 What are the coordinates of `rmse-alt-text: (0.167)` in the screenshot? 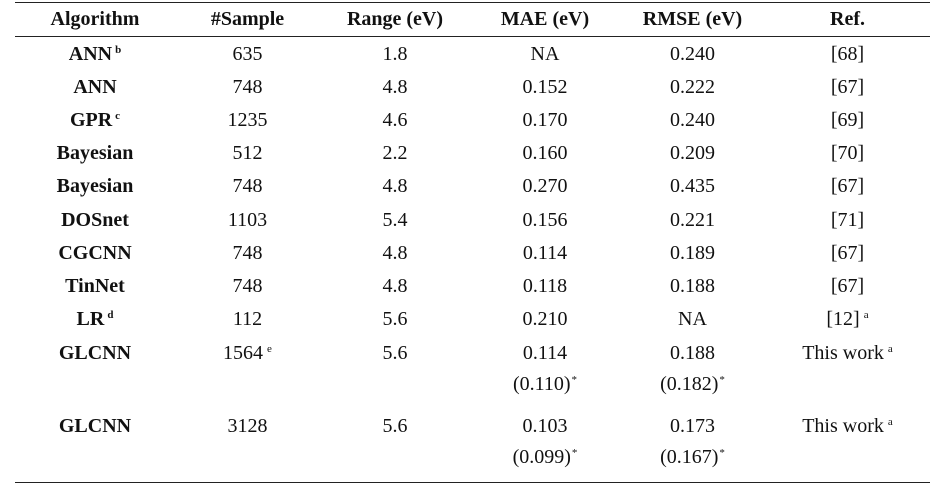 It's located at (689, 456).